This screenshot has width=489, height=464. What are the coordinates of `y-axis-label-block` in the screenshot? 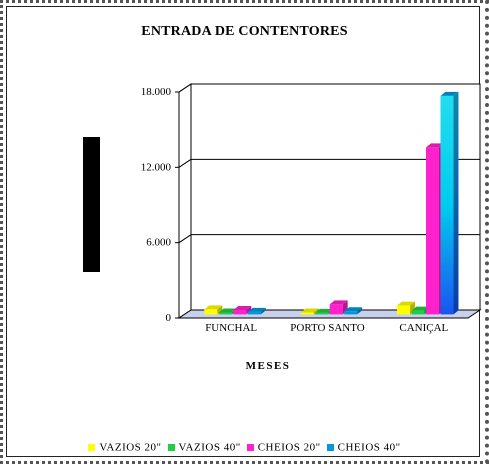 It's located at (91, 204).